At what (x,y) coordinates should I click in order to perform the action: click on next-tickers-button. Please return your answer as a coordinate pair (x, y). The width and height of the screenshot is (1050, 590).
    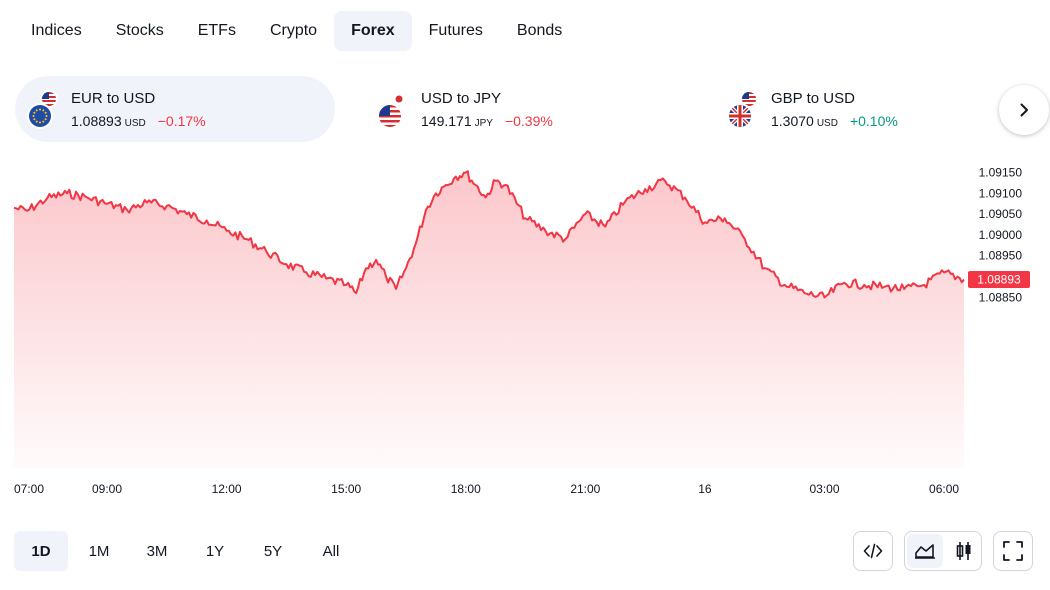
    Looking at the image, I should click on (1024, 110).